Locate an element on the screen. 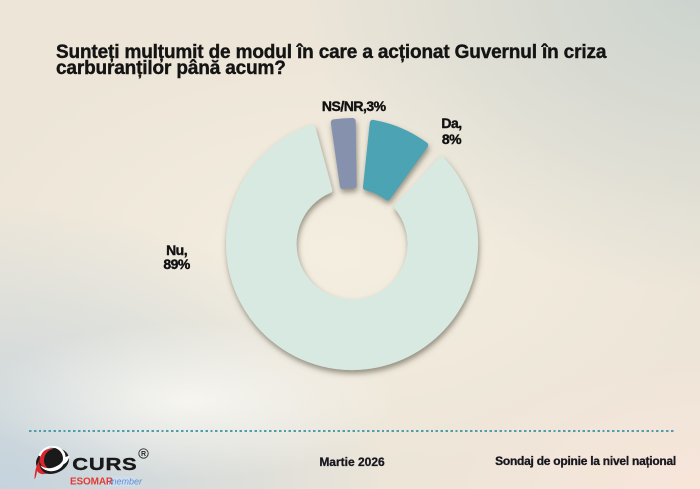 The image size is (700, 489). svg-text: R is located at coordinates (143, 454).